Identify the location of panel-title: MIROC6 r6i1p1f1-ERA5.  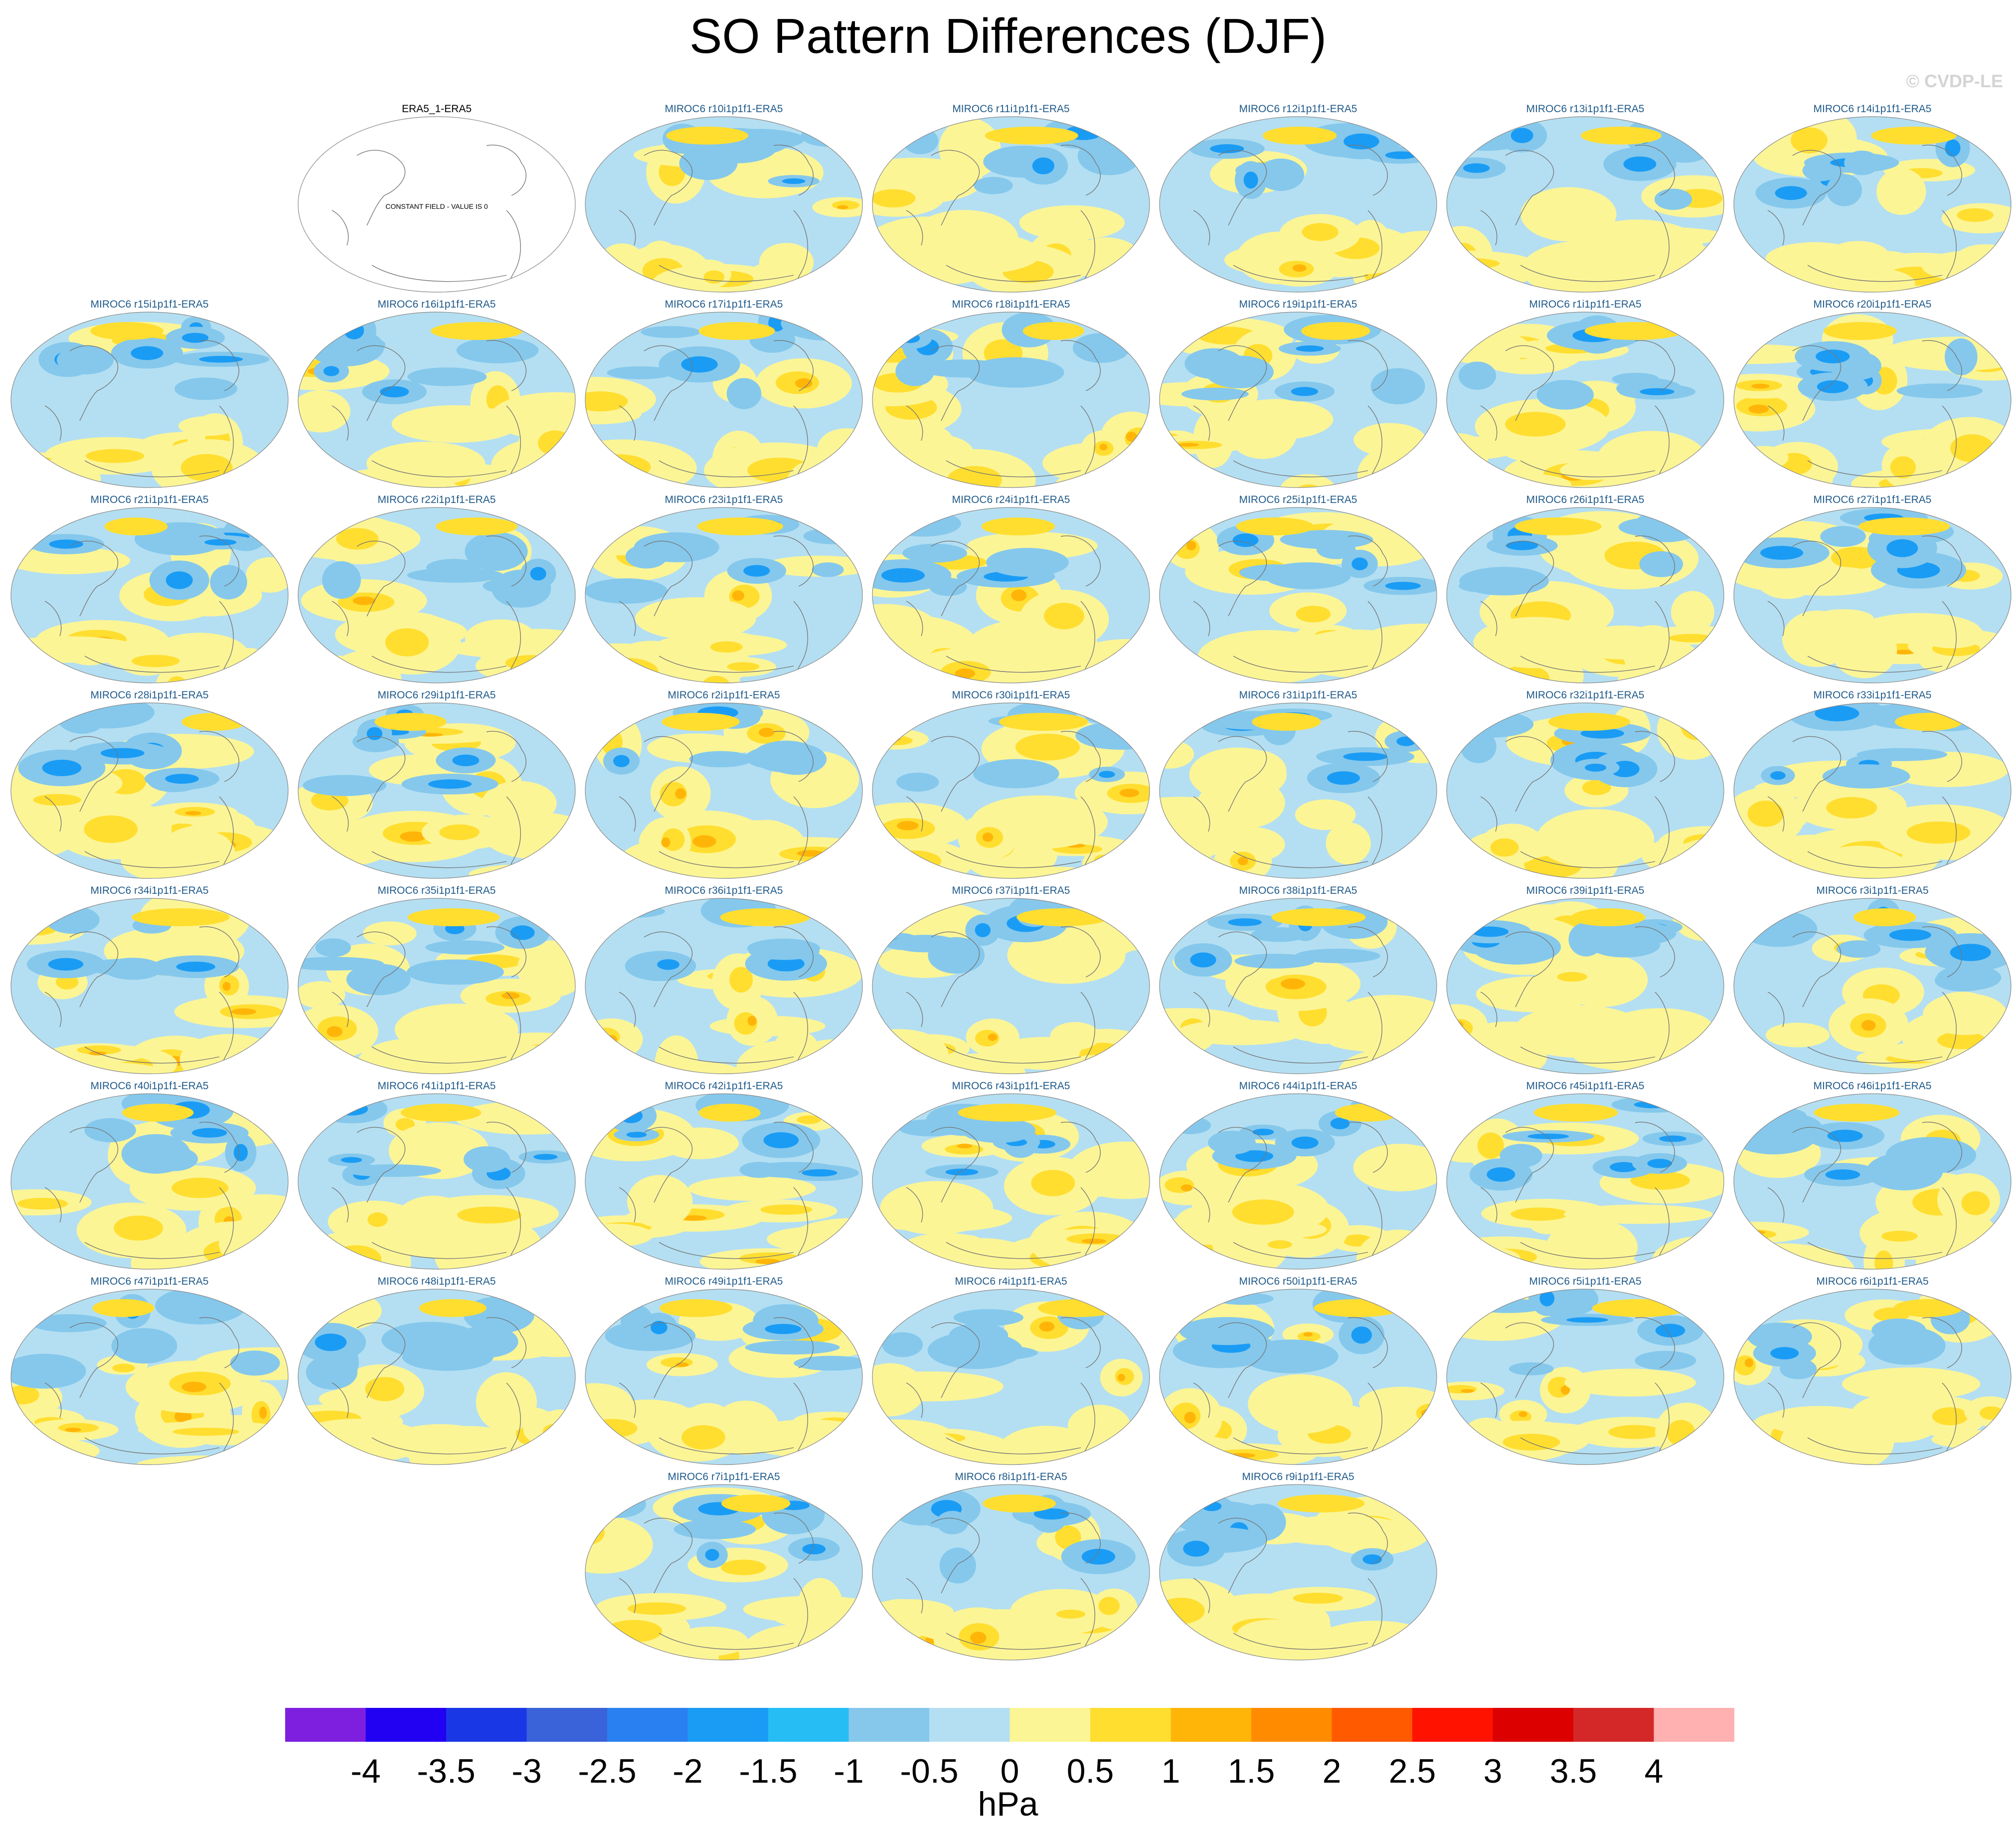
(1872, 1281).